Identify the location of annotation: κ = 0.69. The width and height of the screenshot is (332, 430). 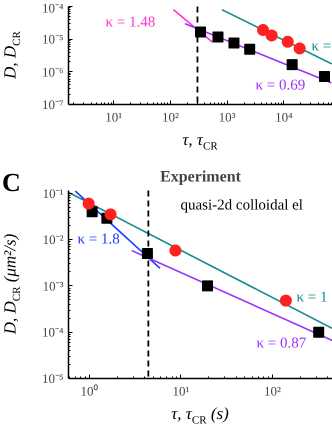
(281, 86).